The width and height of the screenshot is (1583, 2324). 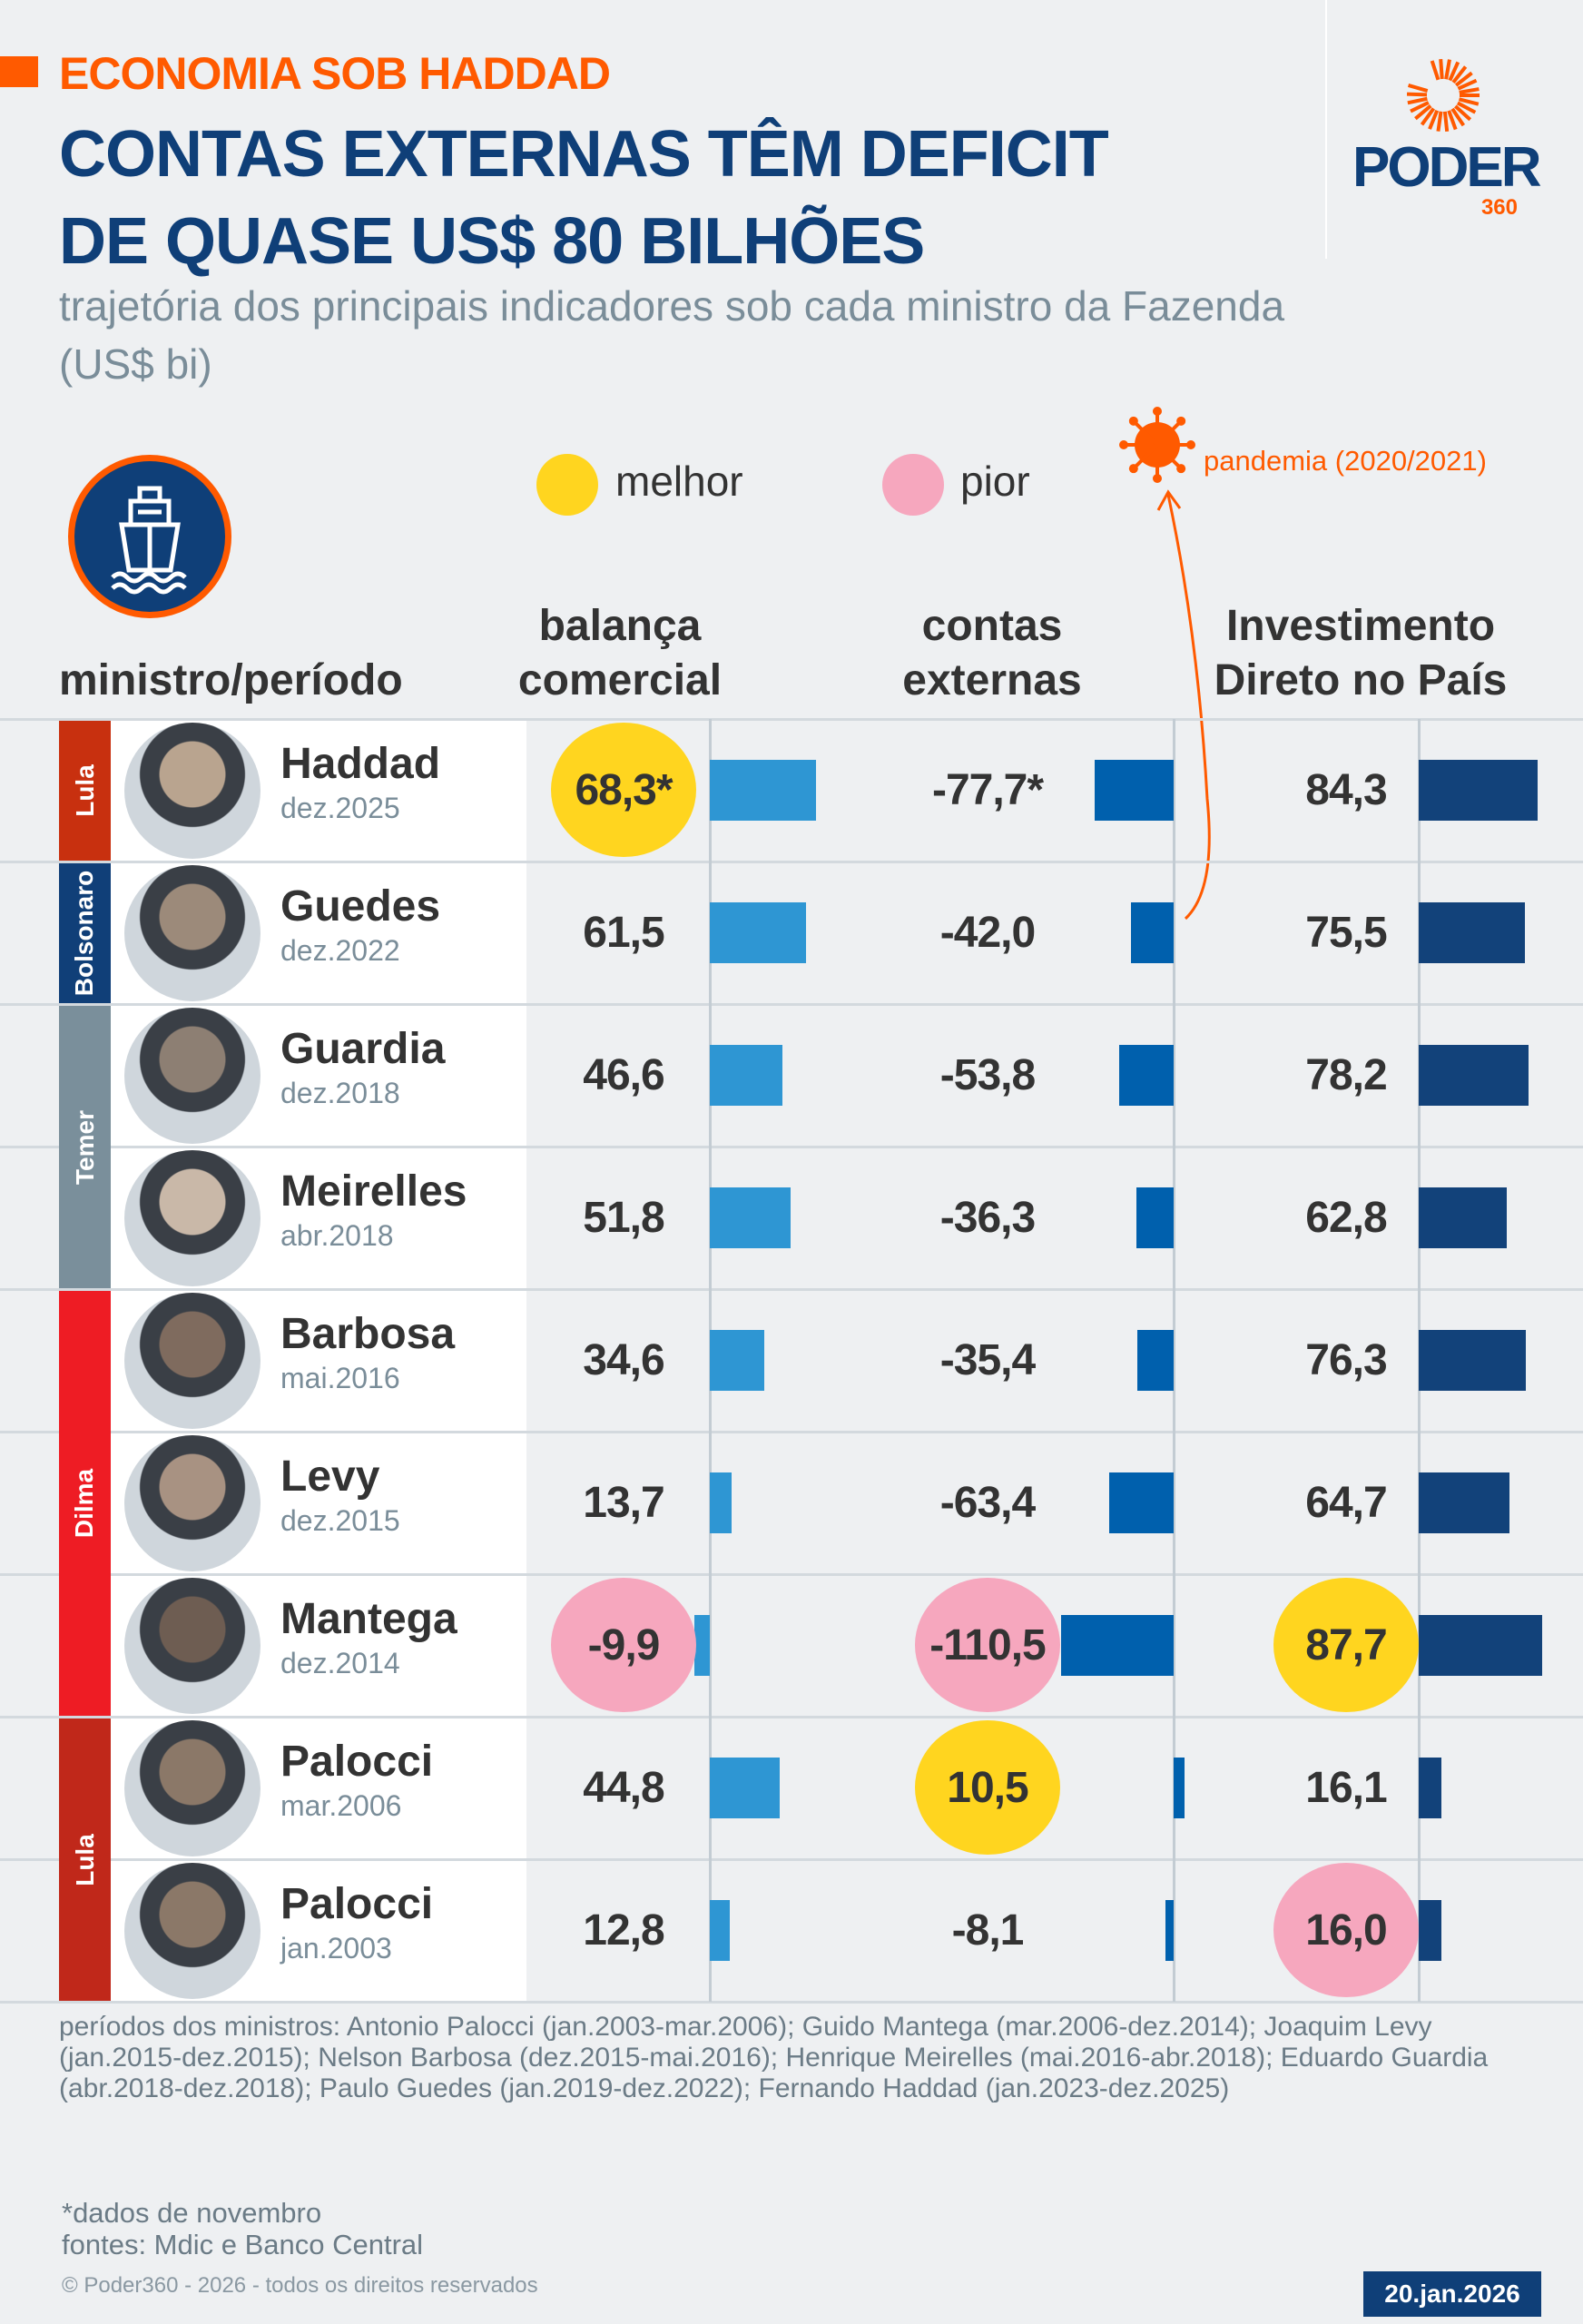 What do you see at coordinates (1346, 1787) in the screenshot?
I see `idp-value: 16,1` at bounding box center [1346, 1787].